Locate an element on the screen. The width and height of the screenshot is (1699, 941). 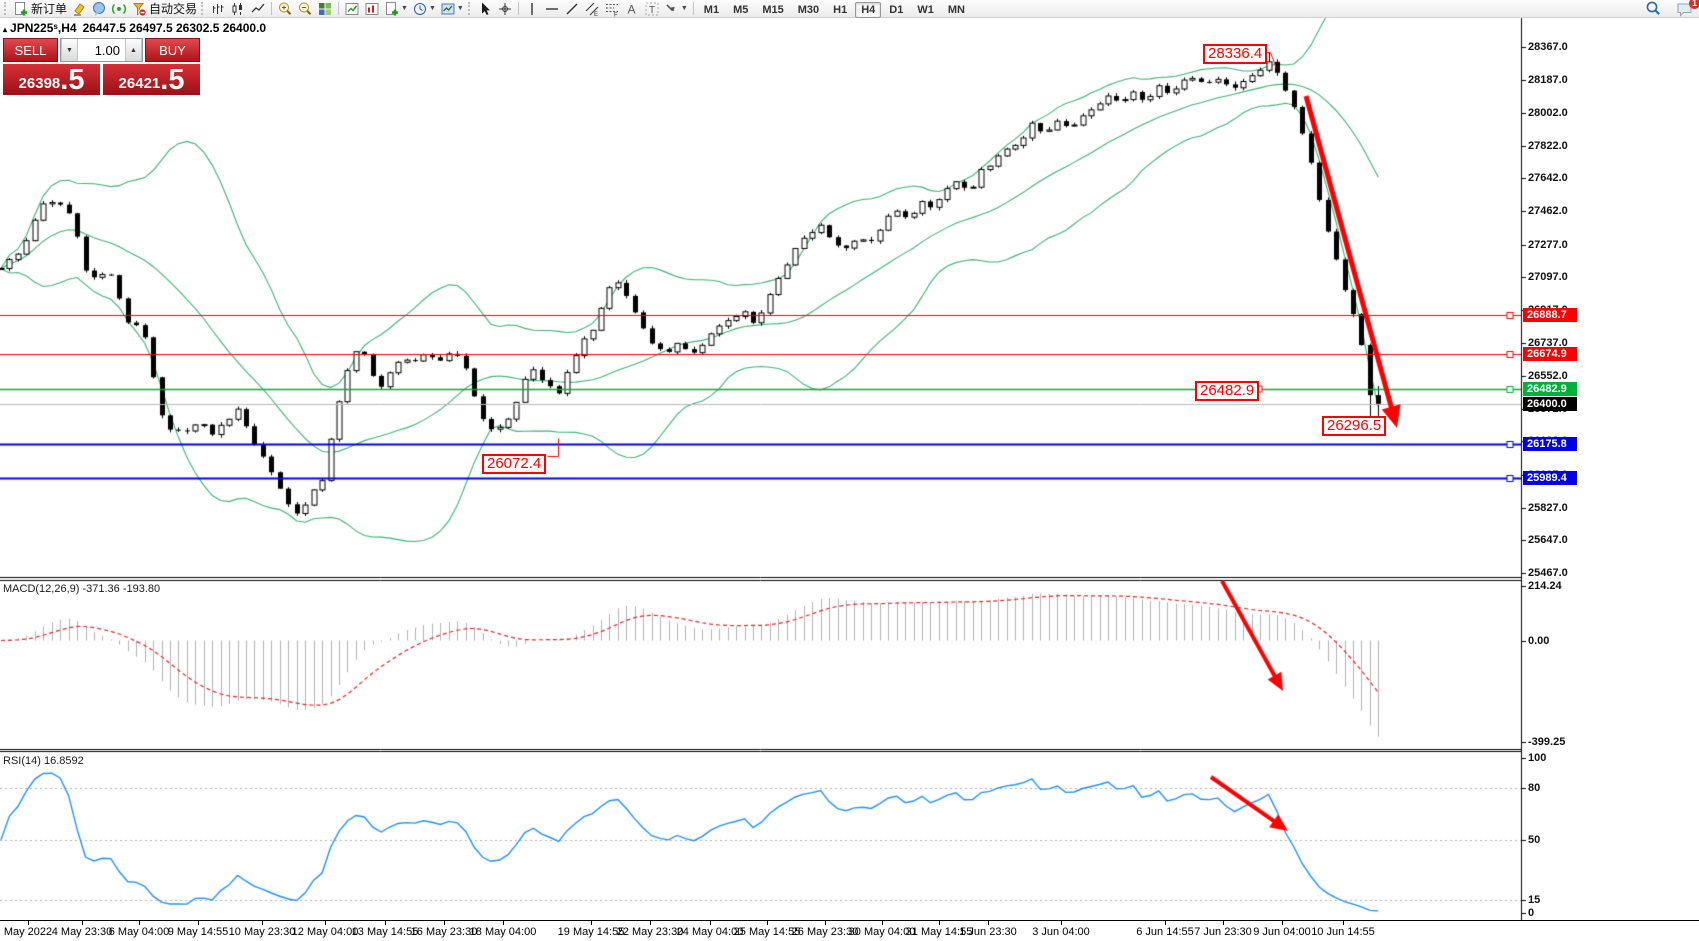
auto-trading-button: 自动交易 is located at coordinates (164, 9).